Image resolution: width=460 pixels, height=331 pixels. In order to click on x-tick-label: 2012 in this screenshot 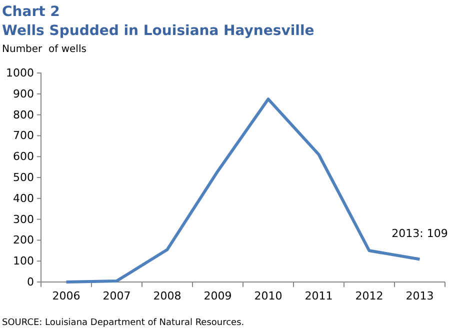, I will do `click(369, 295)`.